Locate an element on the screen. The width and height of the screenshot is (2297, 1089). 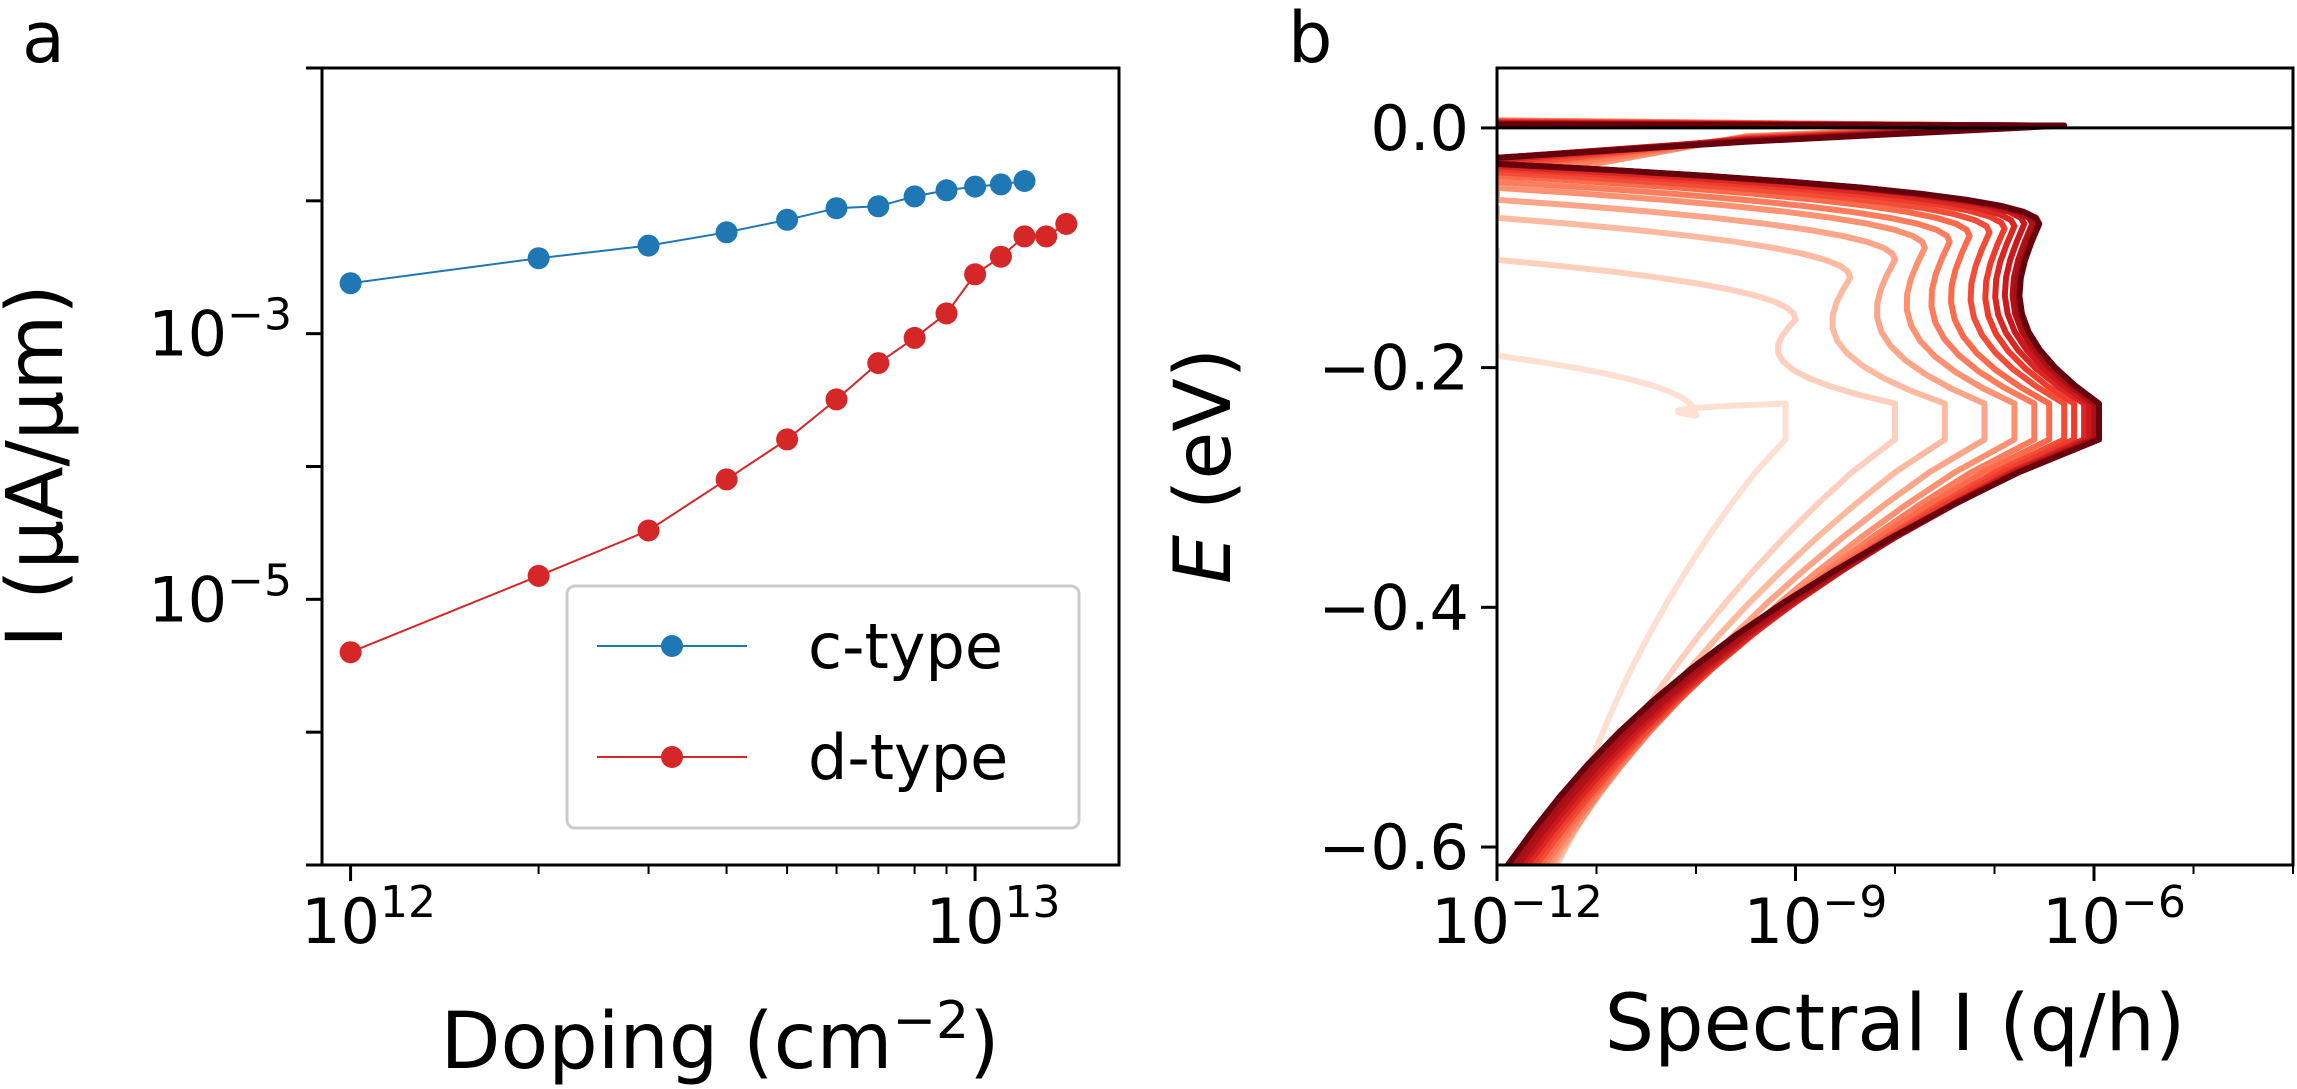
y-tick-label: −0.4 is located at coordinates (1393, 607).